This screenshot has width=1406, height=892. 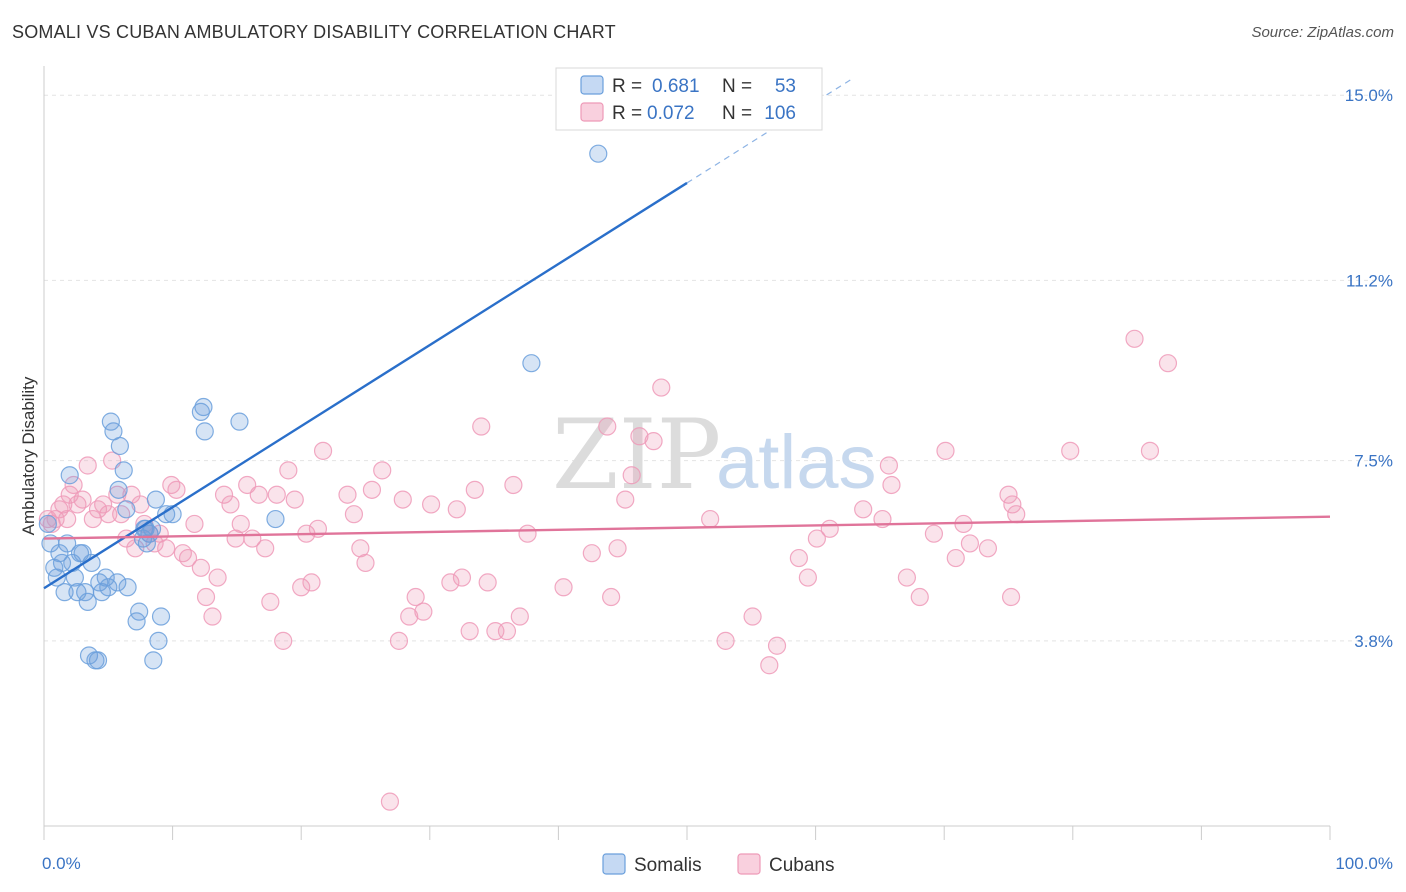 What do you see at coordinates (28, 455) in the screenshot?
I see `y-axis-label: Ambulatory Disability` at bounding box center [28, 455].